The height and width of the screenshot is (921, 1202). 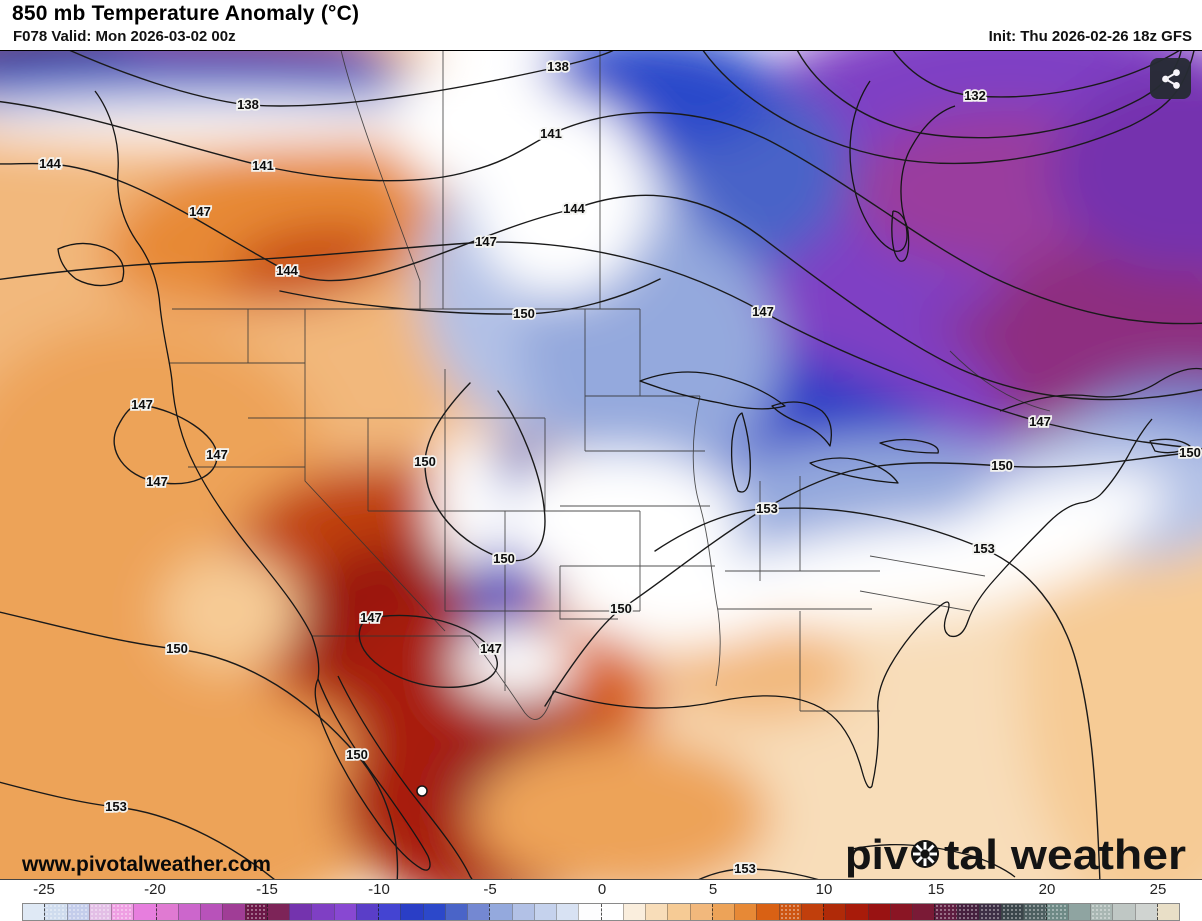 What do you see at coordinates (1015, 854) in the screenshot?
I see `watermark: piv tal weather` at bounding box center [1015, 854].